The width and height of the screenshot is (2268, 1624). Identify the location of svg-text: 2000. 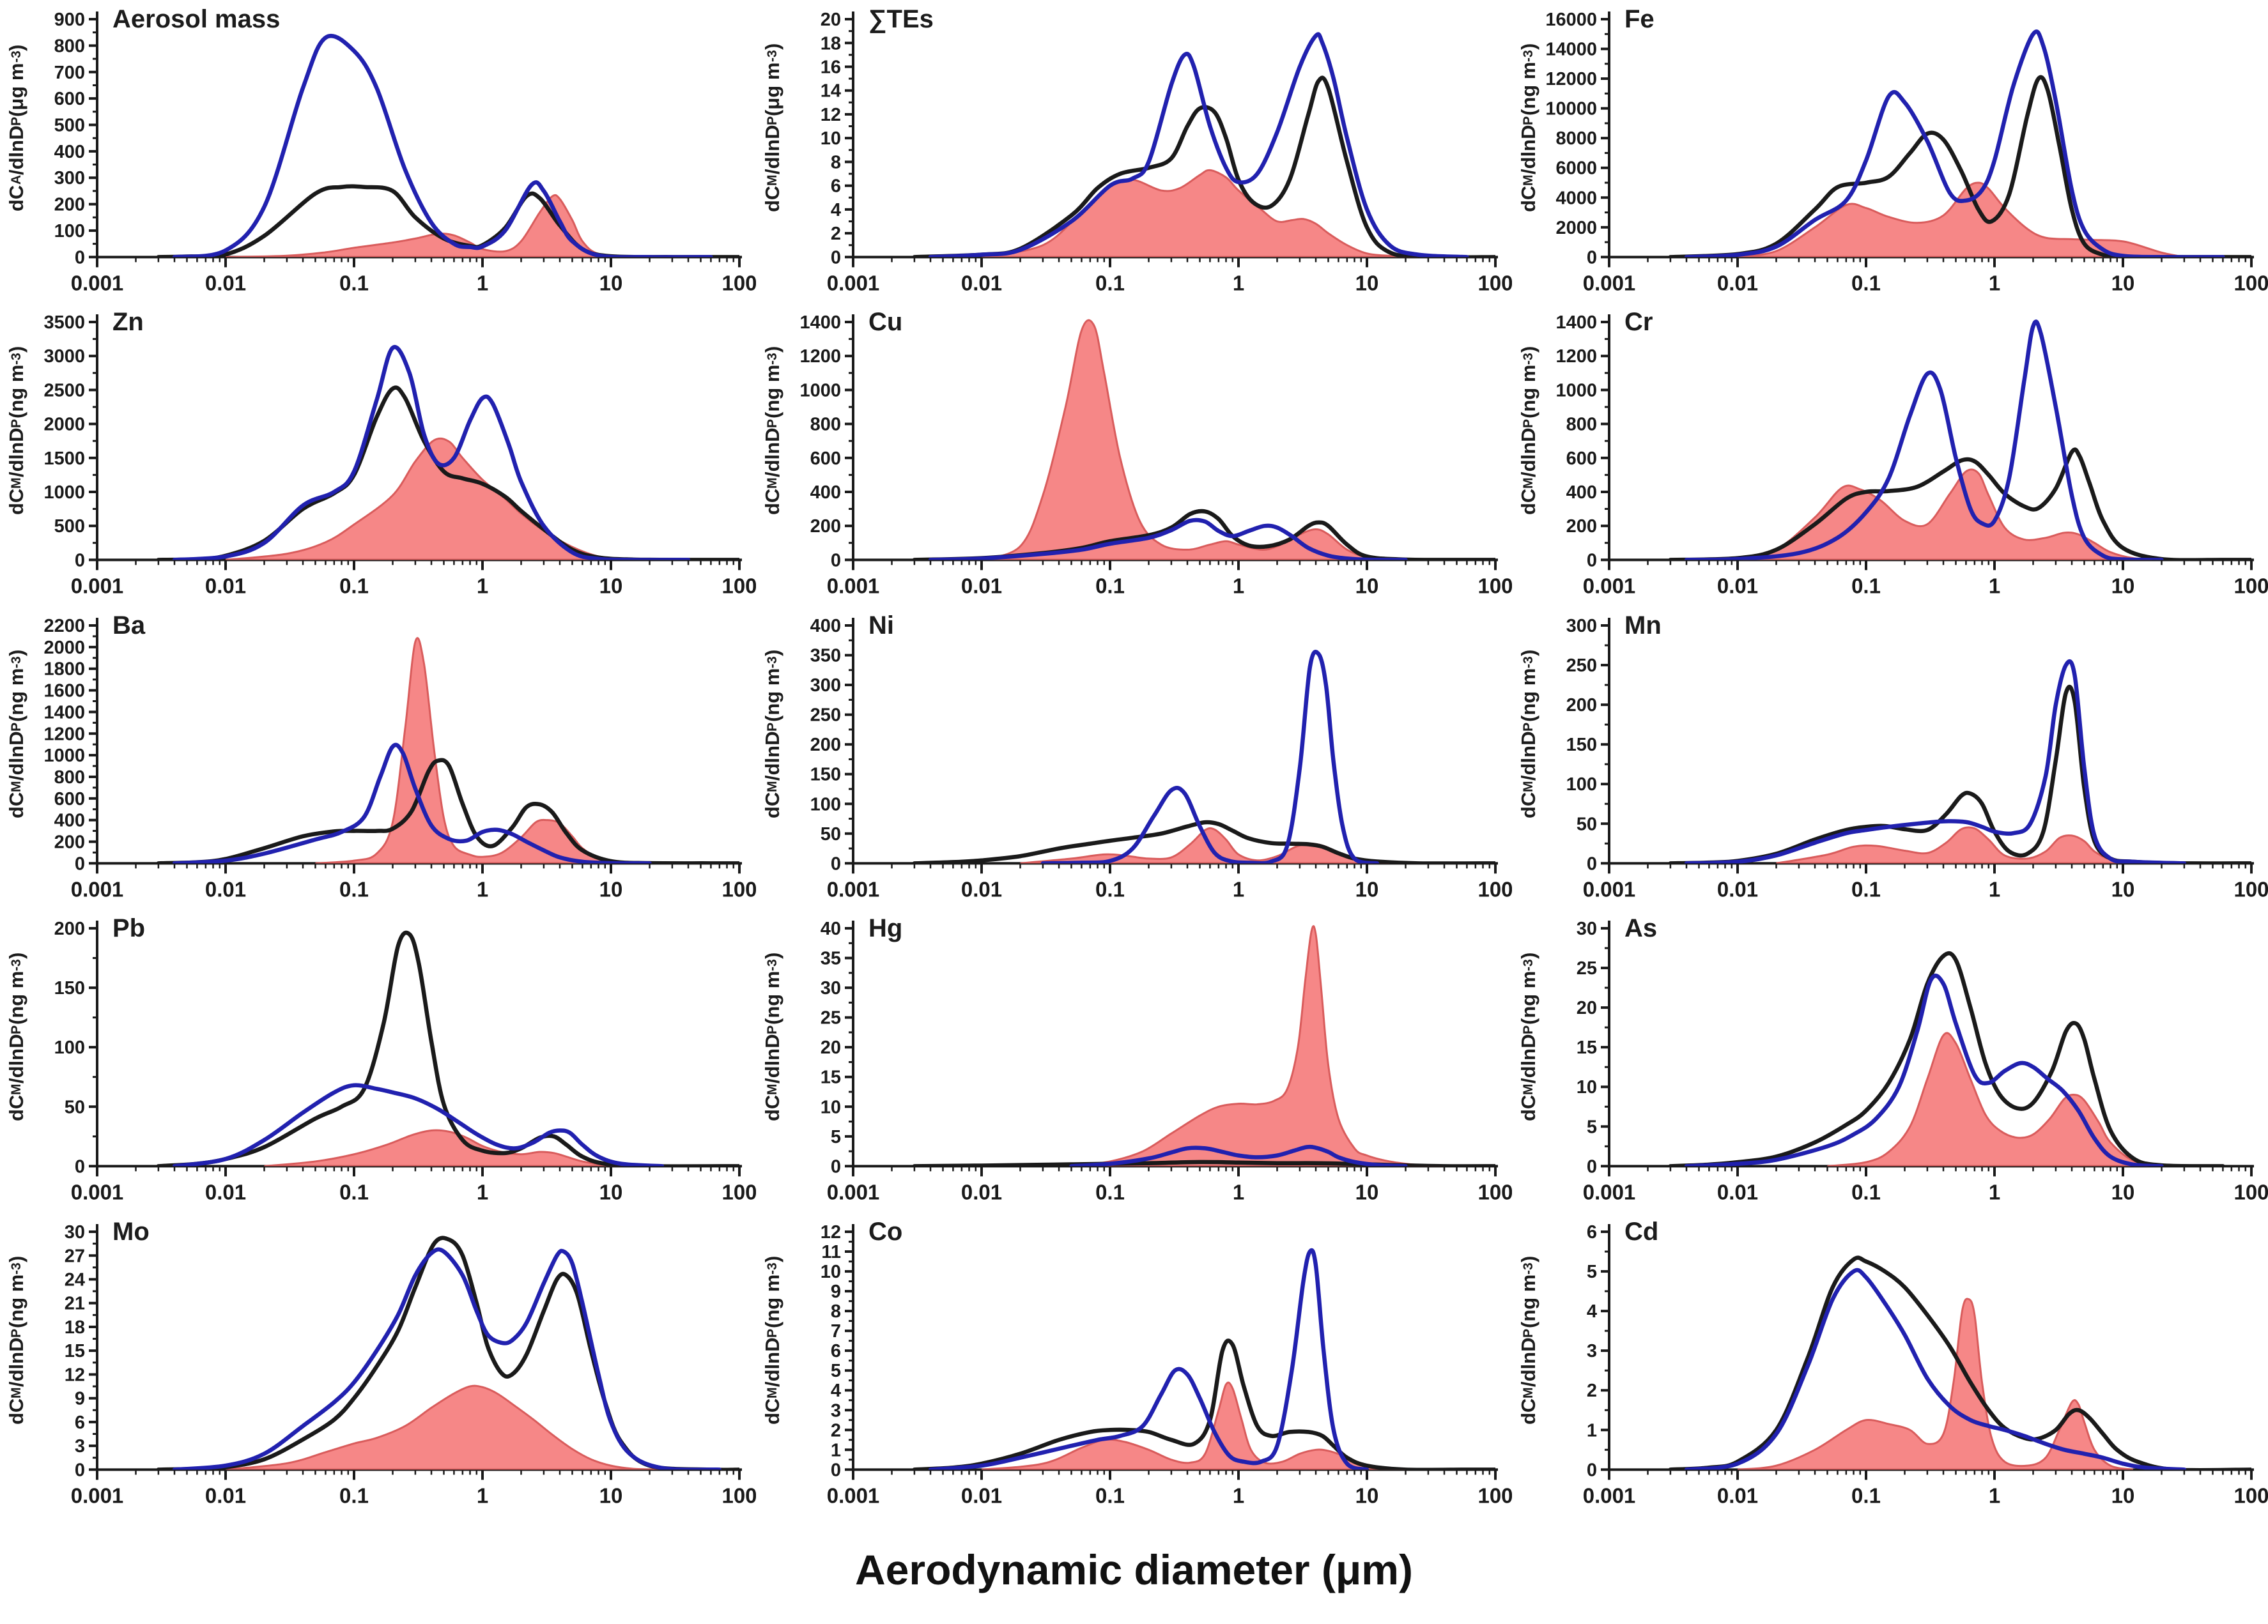
(64, 425).